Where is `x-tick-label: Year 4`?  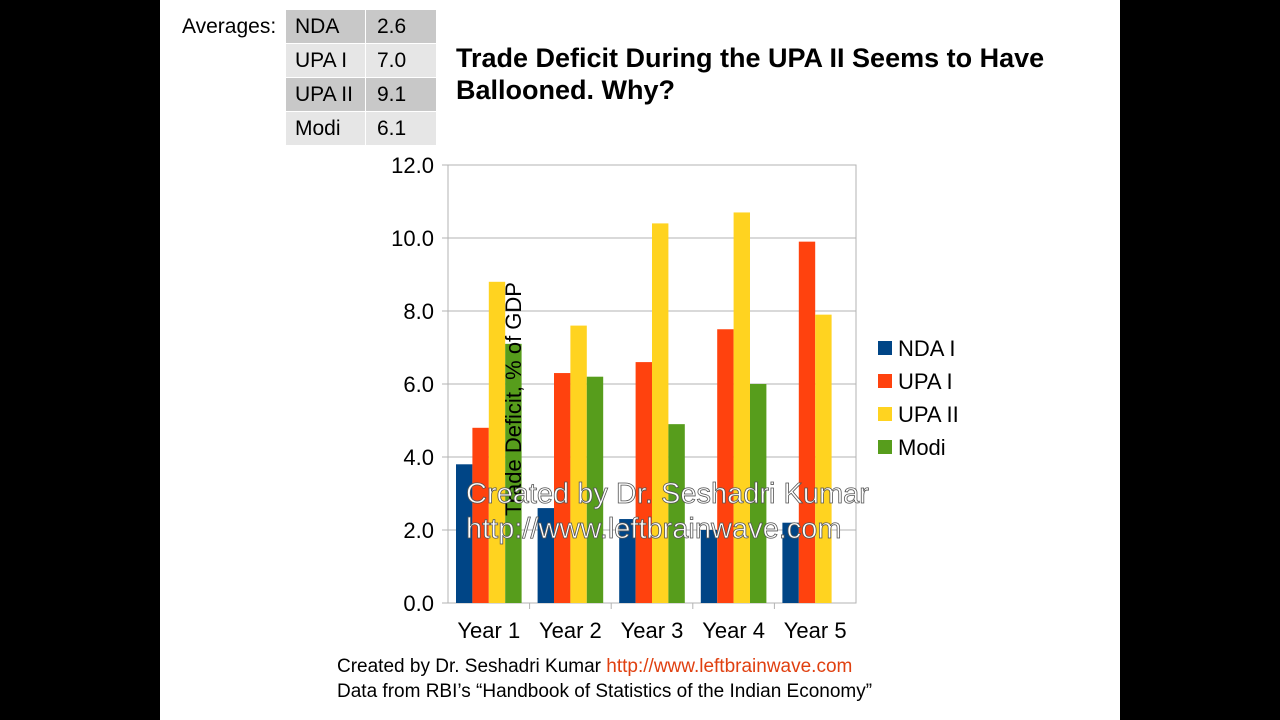
x-tick-label: Year 4 is located at coordinates (733, 630).